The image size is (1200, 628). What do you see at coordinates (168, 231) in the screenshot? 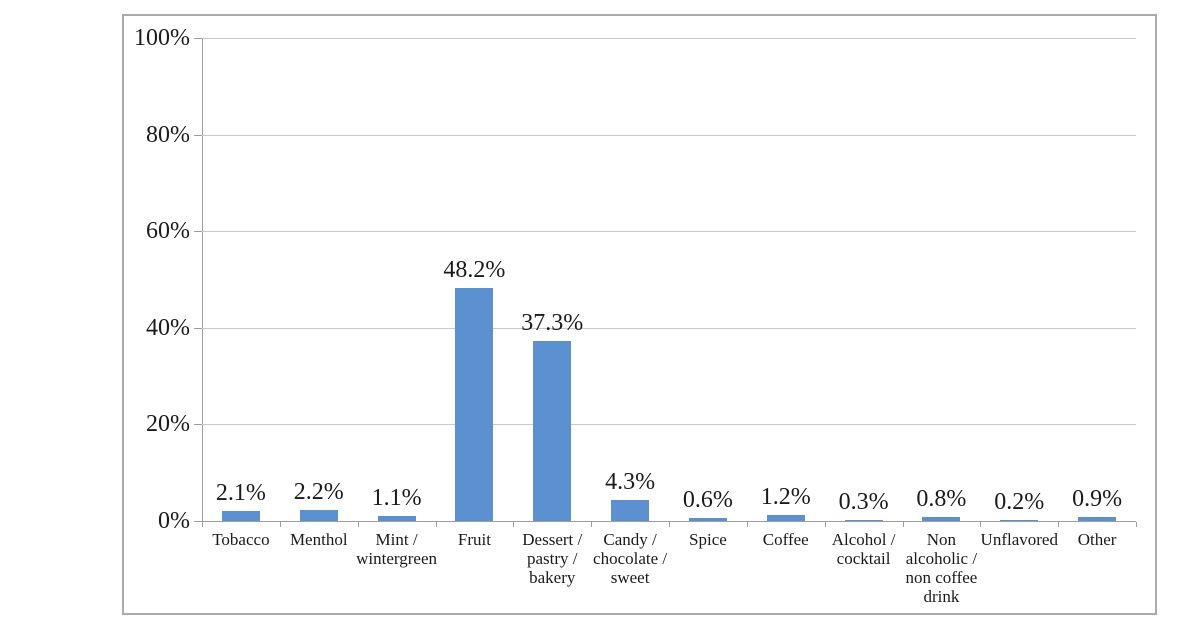
I see `y-tick-label-60%: 60%` at bounding box center [168, 231].